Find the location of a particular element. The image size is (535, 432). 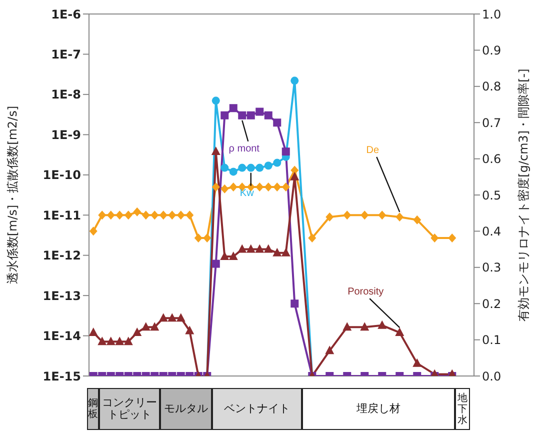

y-tick-label: 1E-15 is located at coordinates (61, 376).